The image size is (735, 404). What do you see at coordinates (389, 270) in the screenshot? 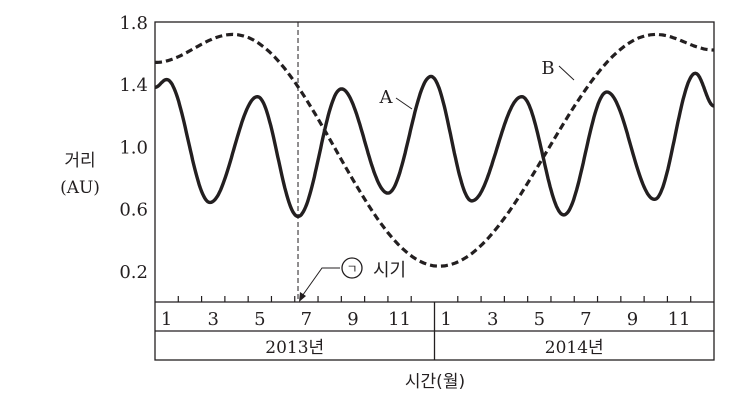
I see `annotation-text: 시기` at bounding box center [389, 270].